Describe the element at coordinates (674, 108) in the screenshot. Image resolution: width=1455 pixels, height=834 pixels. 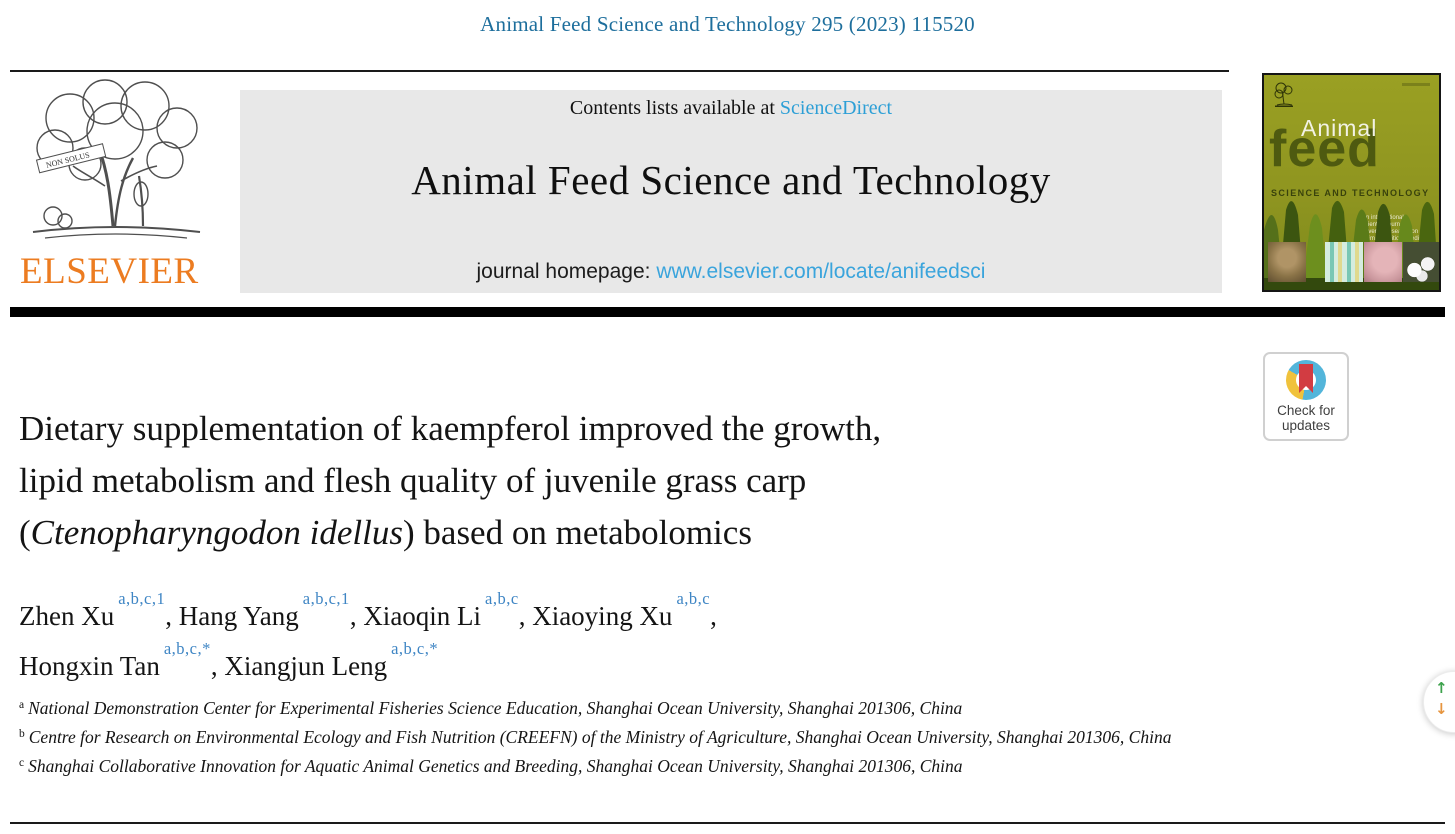
I see `contents-prefix: Contents lists available at` at that location.